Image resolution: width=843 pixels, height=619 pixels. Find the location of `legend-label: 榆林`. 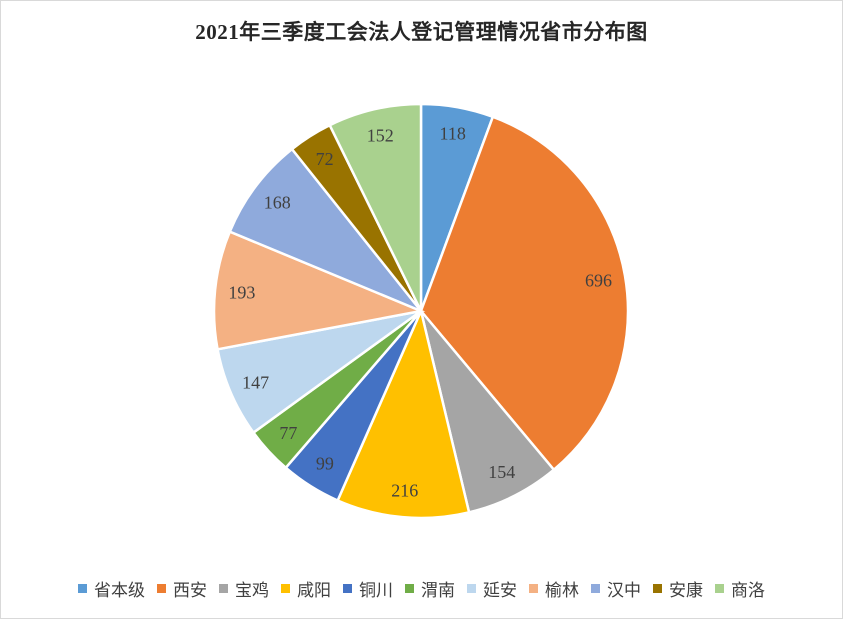

legend-label: 榆林 is located at coordinates (562, 591).